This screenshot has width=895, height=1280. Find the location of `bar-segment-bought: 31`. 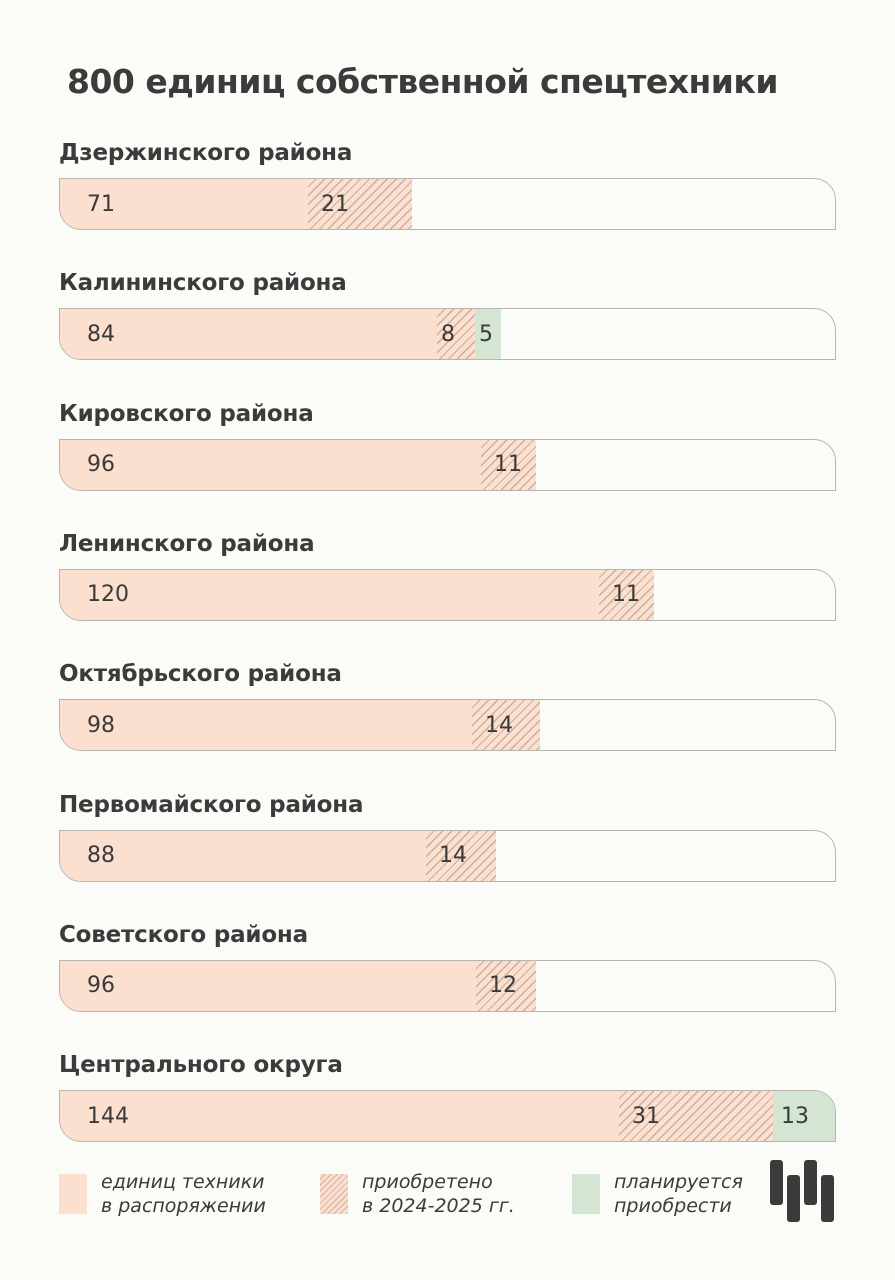

bar-segment-bought: 31 is located at coordinates (696, 1116).